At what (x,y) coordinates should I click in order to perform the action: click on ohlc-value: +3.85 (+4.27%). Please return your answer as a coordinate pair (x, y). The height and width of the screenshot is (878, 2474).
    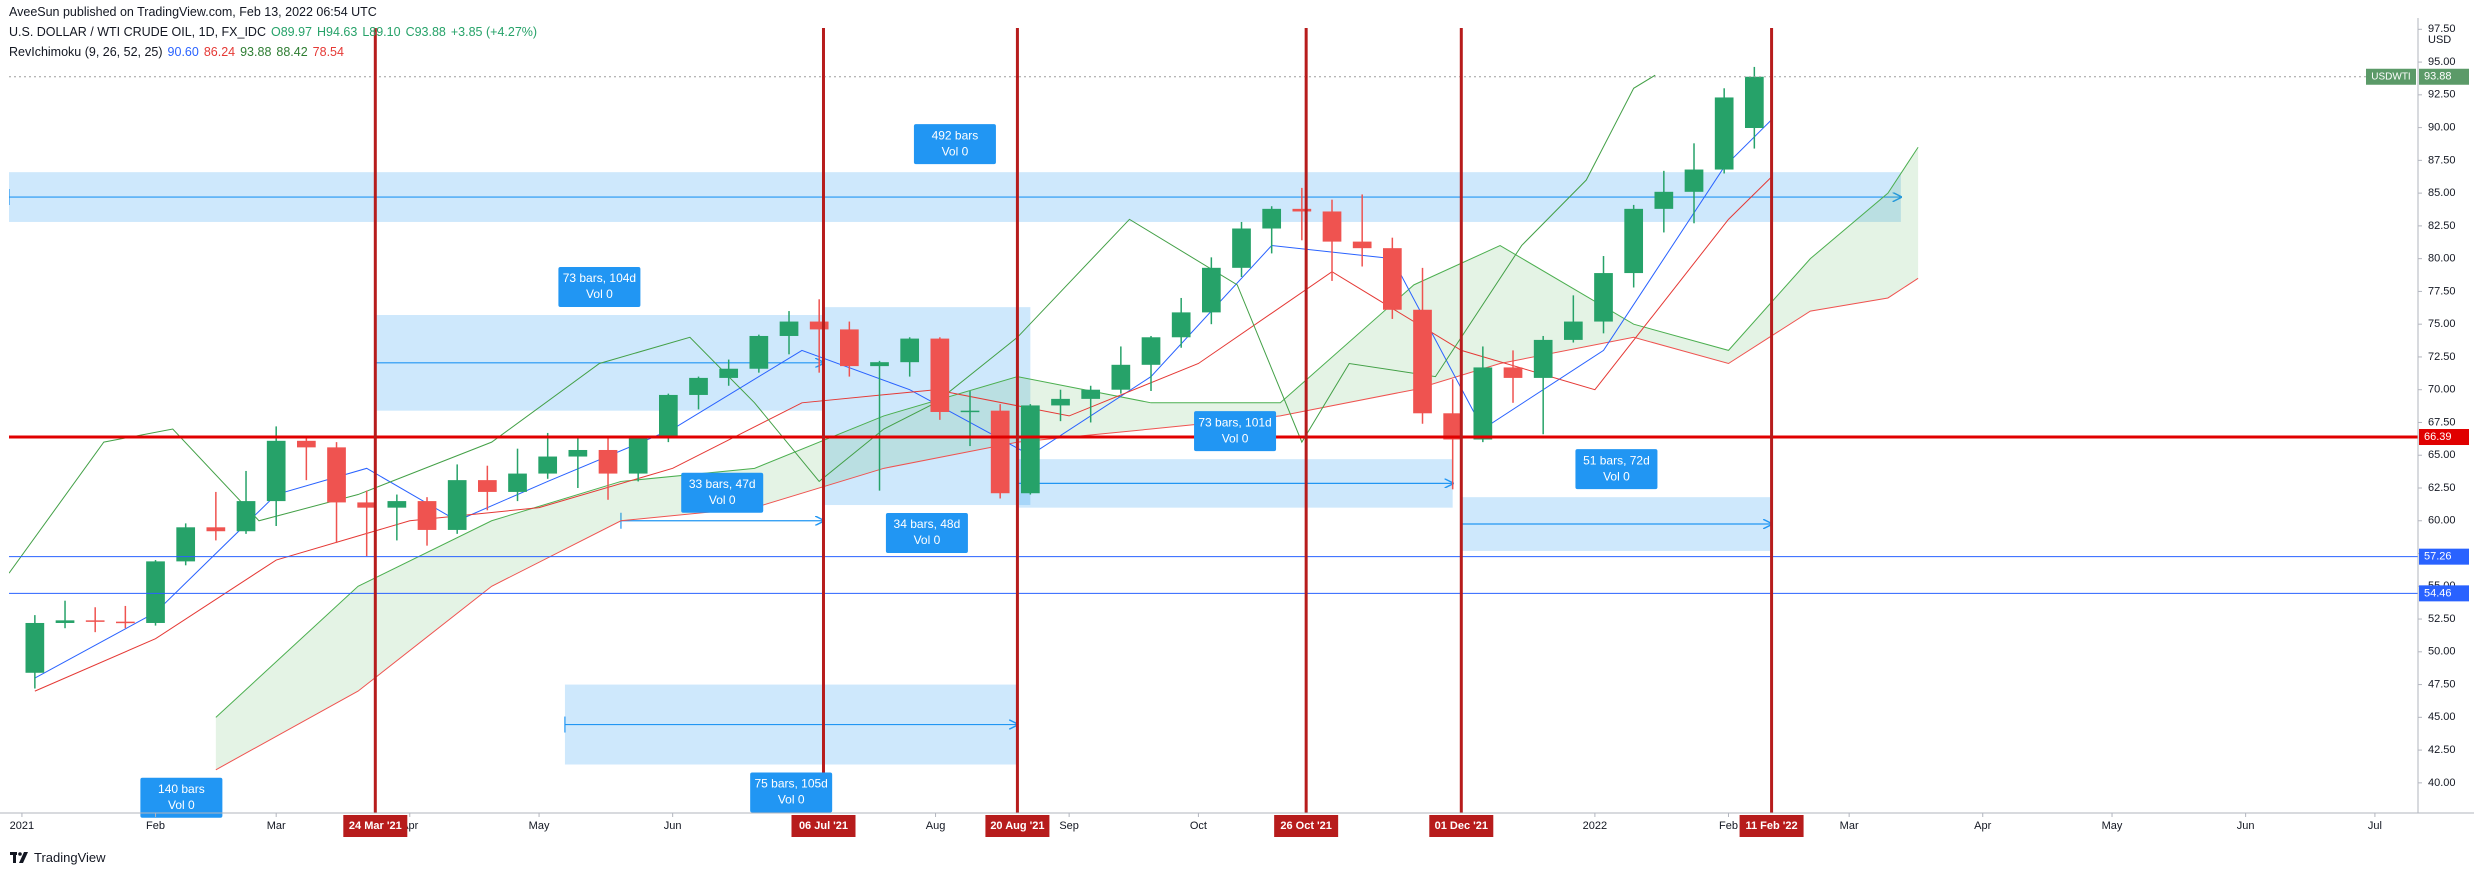
    Looking at the image, I should click on (494, 32).